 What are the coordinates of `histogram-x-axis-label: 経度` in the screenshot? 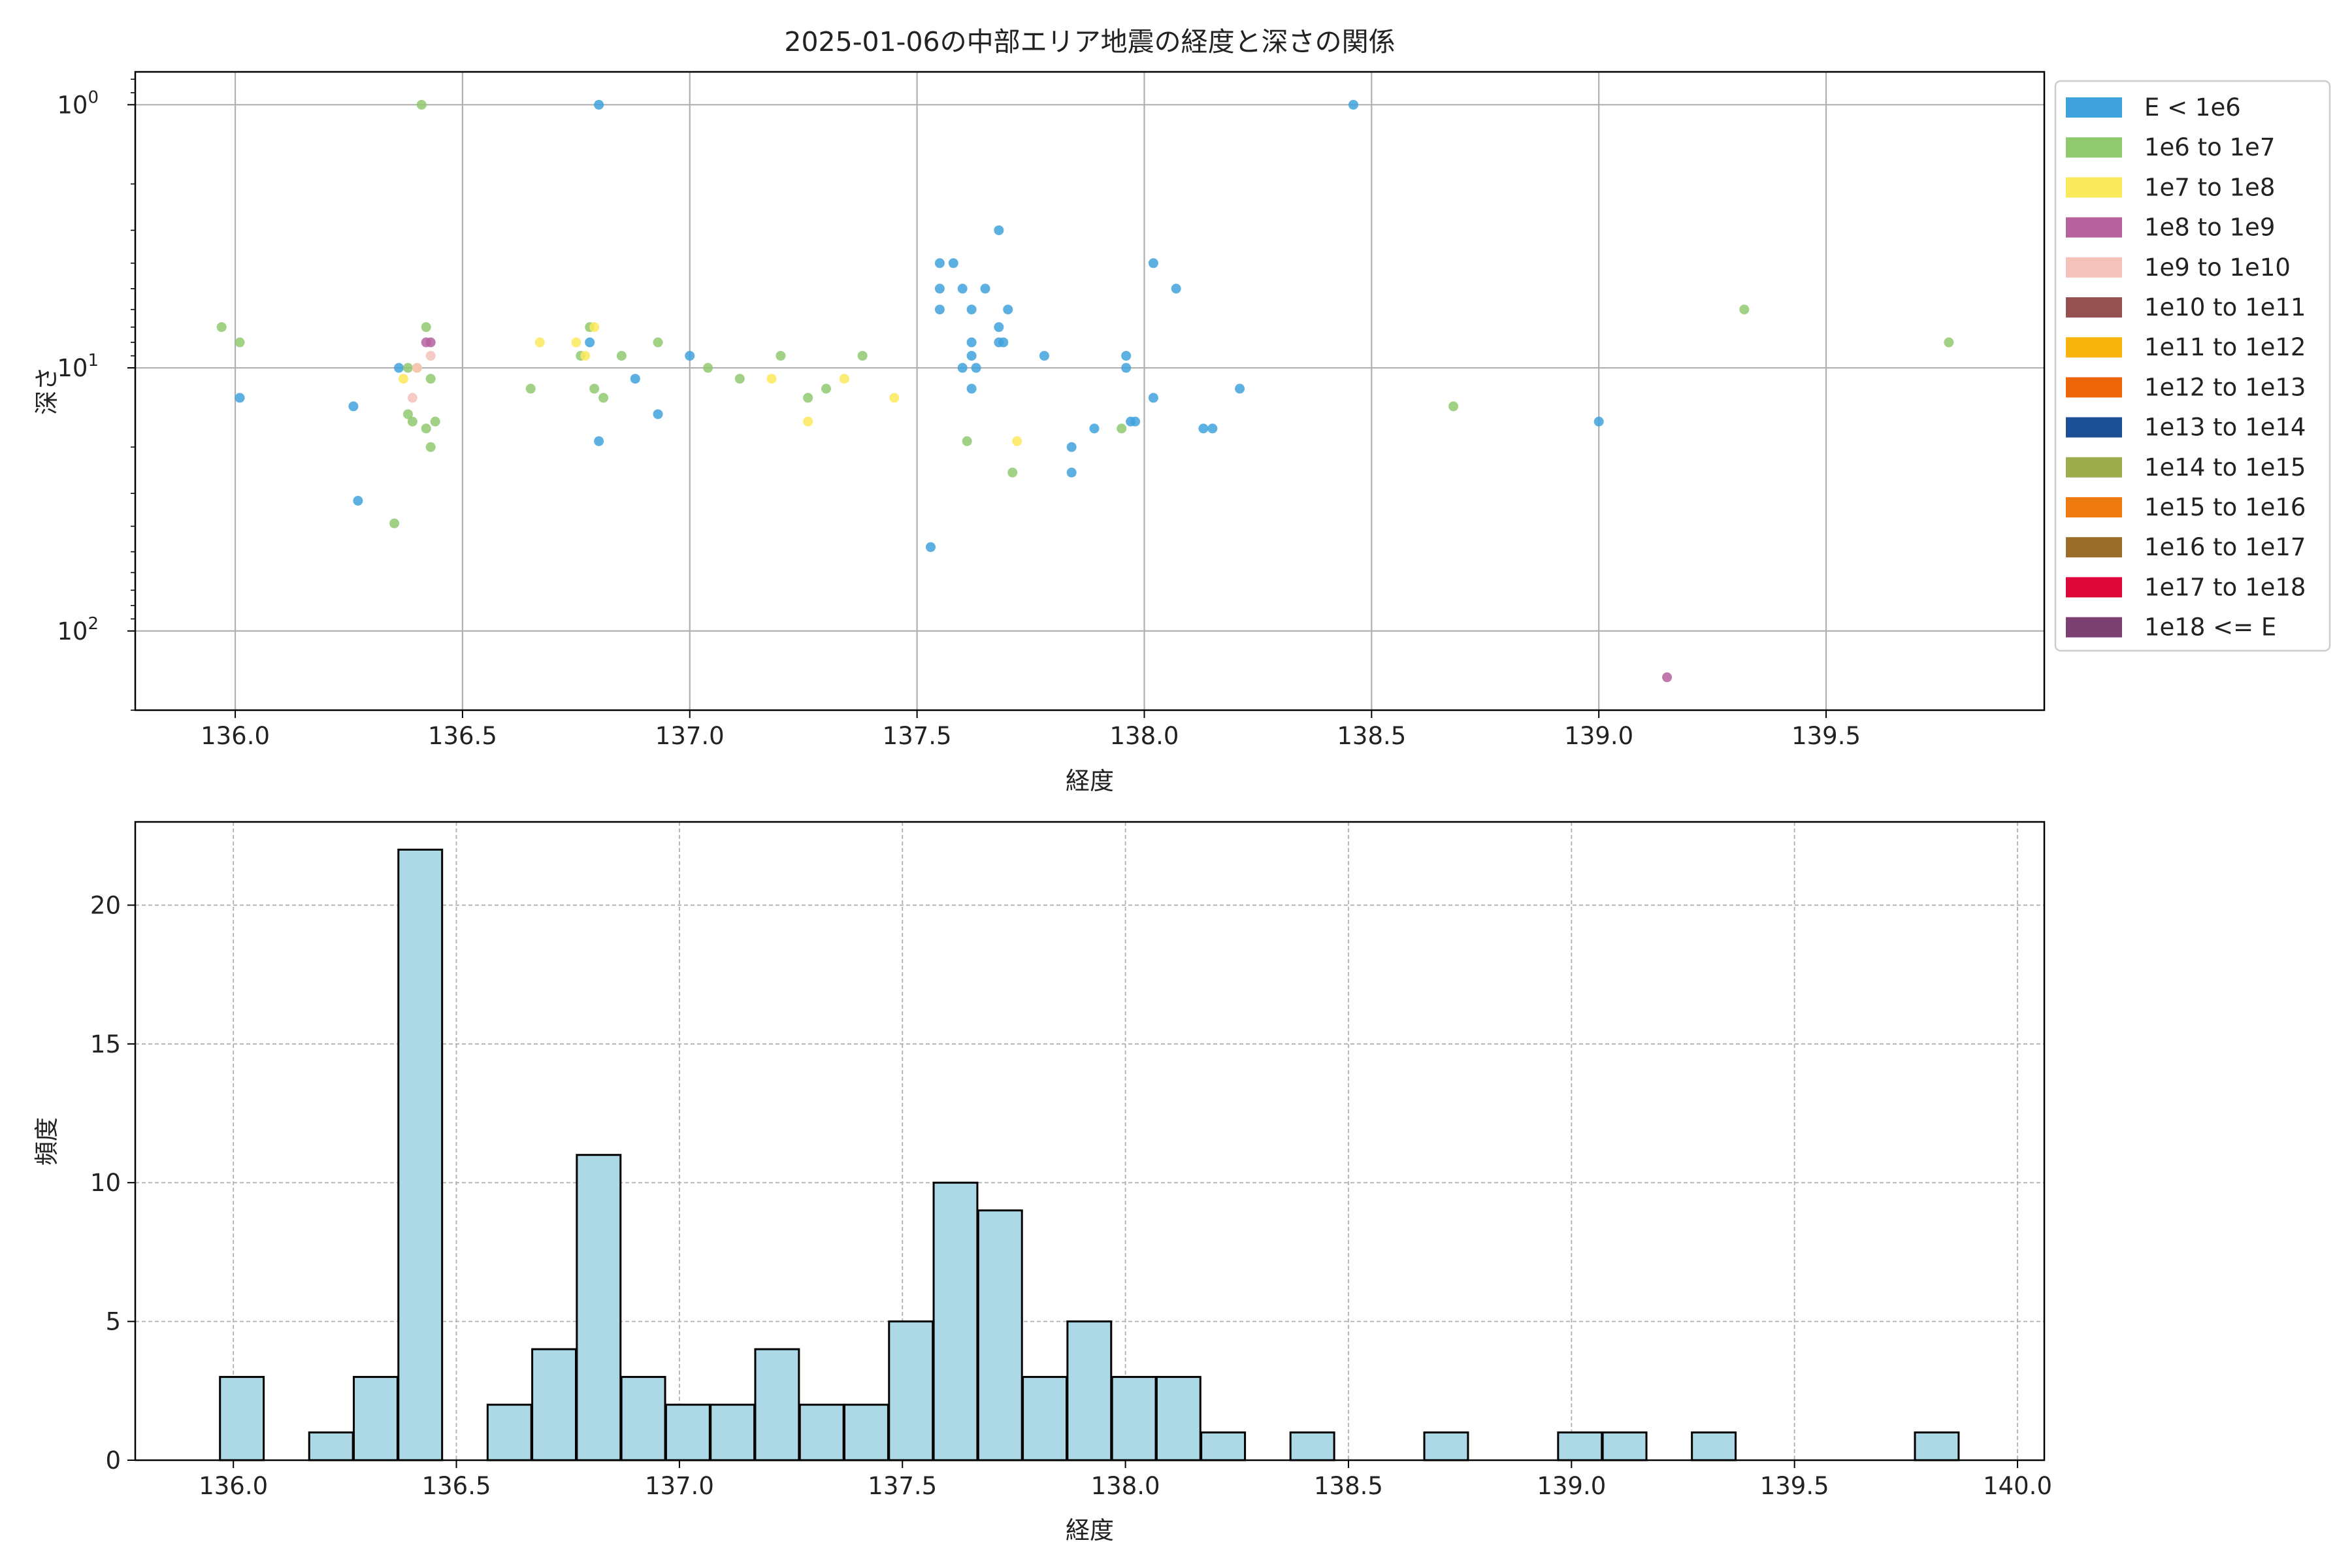 It's located at (1090, 1530).